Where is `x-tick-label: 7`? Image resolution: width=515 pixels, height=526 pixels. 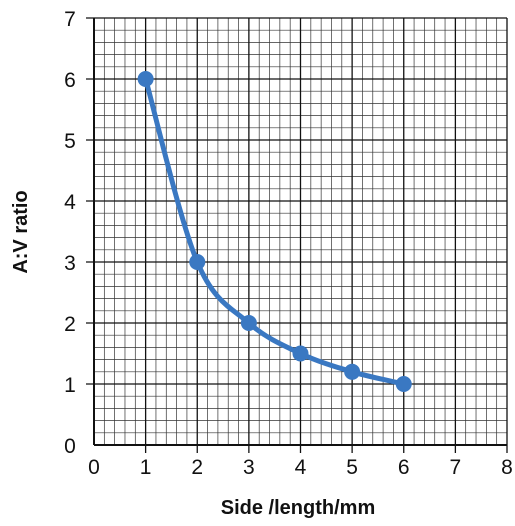
x-tick-label: 7 is located at coordinates (456, 467).